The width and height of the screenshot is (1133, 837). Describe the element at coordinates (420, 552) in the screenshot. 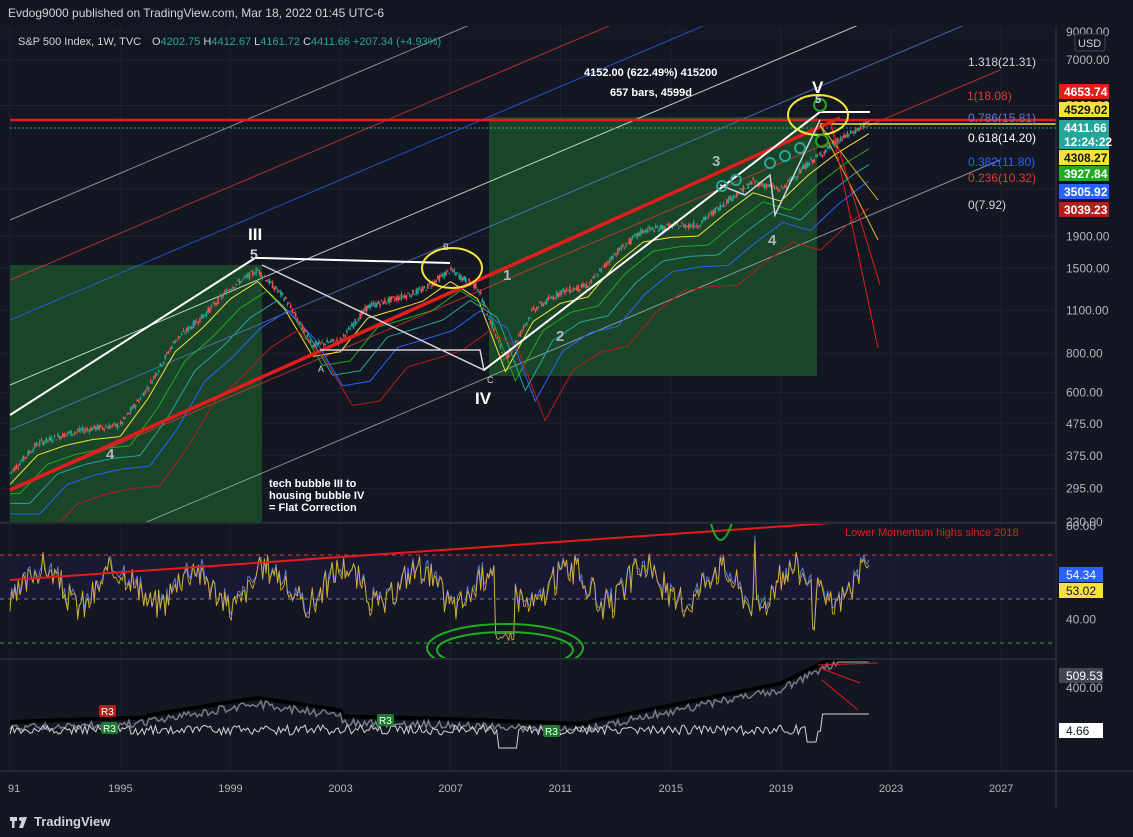

I see `momentum-trendline` at that location.